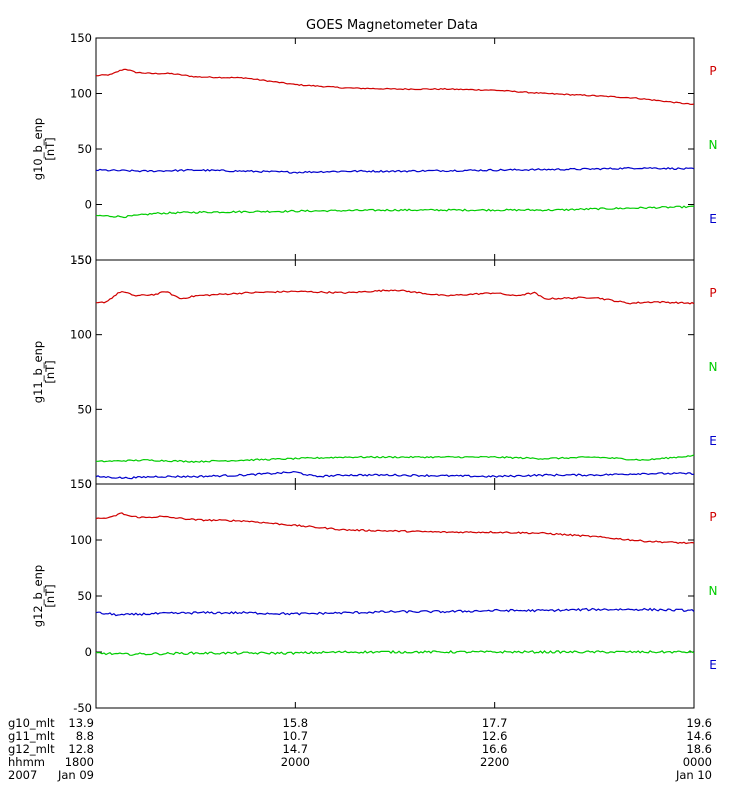  I want to click on panel-1-component-label-p: P, so click(712, 71).